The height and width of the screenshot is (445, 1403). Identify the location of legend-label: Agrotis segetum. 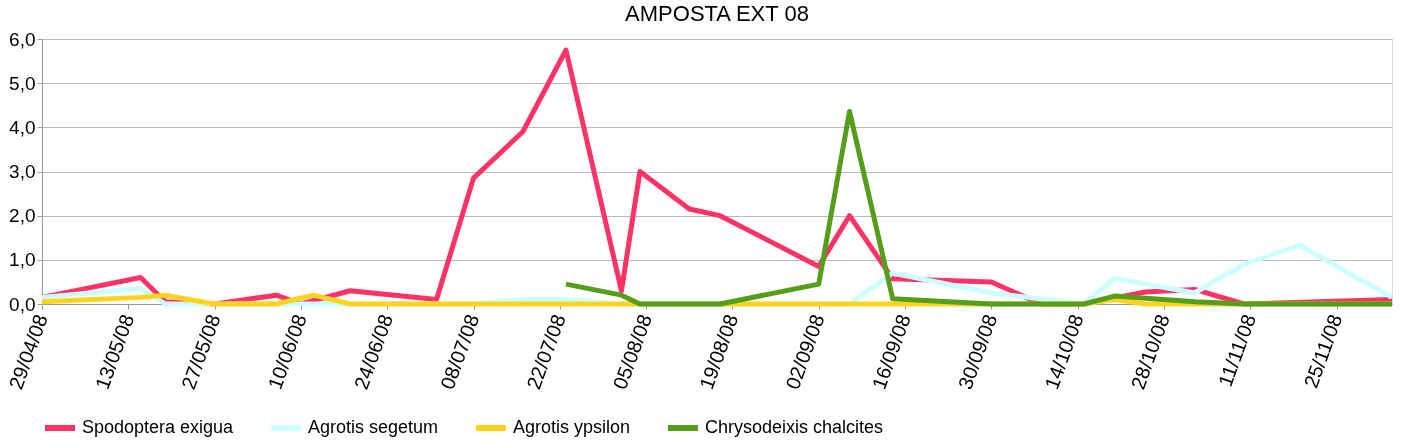
(373, 427).